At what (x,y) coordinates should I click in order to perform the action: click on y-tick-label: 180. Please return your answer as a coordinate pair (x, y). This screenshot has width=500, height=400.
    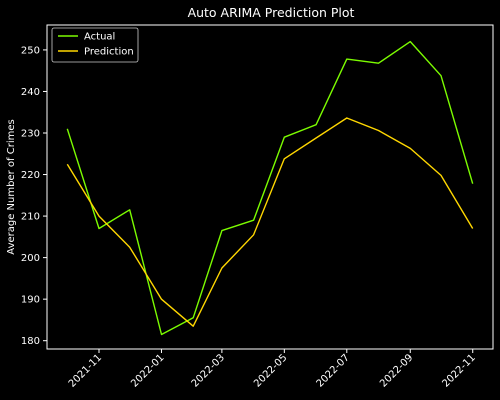
    Looking at the image, I should click on (30, 341).